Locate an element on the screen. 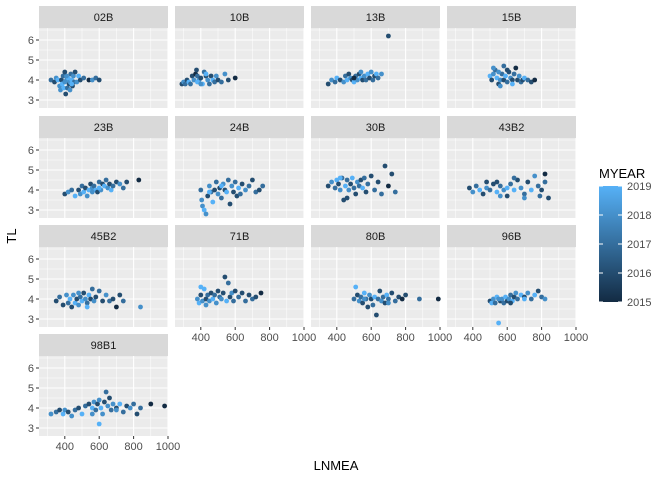  facet-strip-label: 71B is located at coordinates (240, 237).